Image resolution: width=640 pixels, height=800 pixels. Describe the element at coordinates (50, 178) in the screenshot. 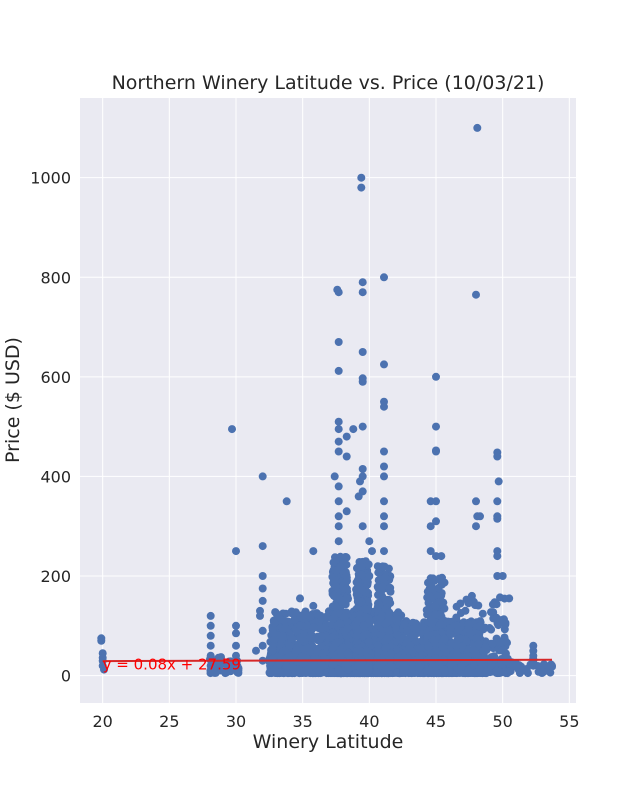

I see `y-tick-label: 1000` at that location.